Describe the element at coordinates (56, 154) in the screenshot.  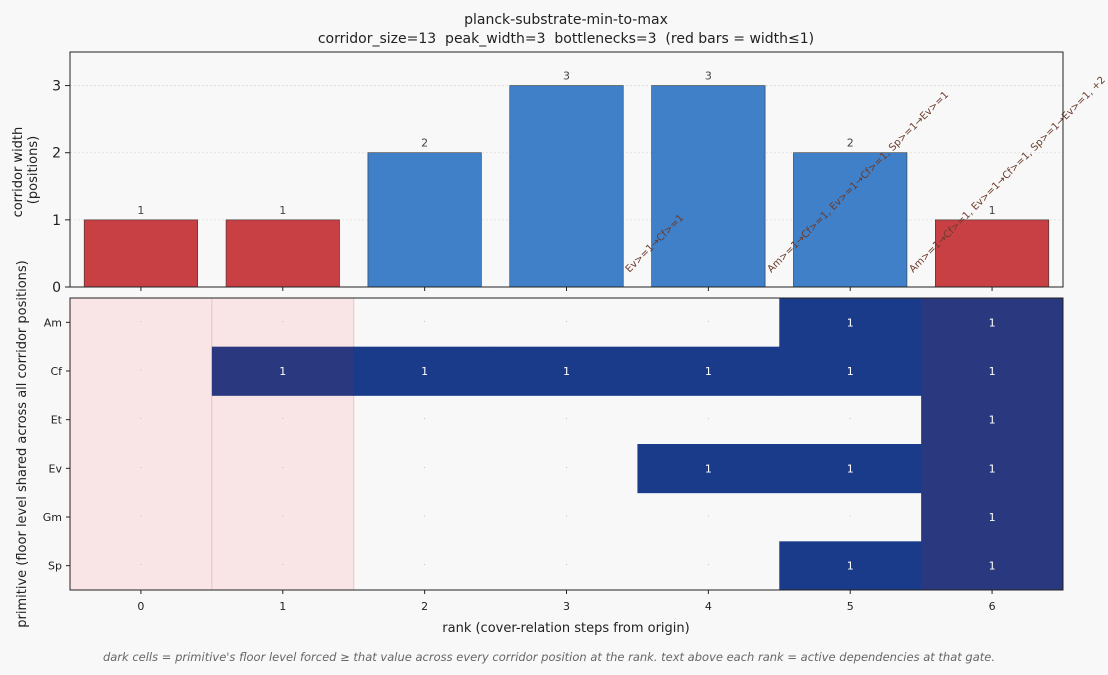
I see `bar-y-tick-label: 2` at that location.